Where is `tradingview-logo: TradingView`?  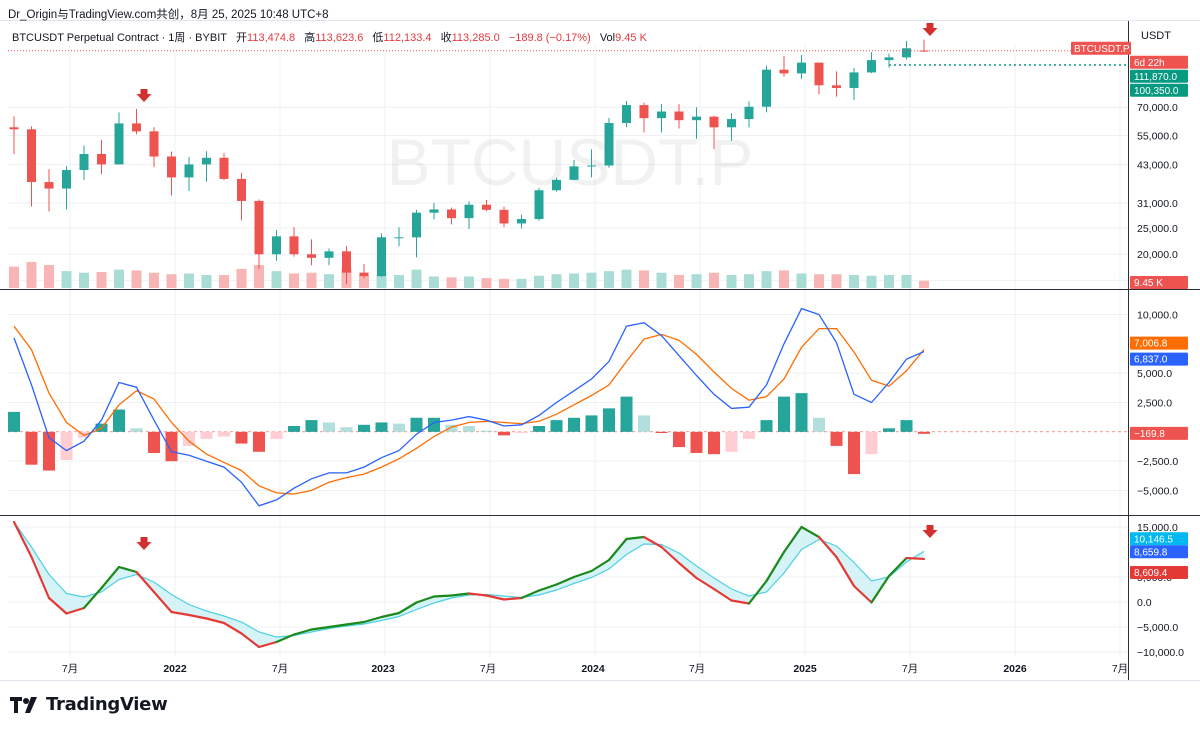
tradingview-logo: TradingView is located at coordinates (89, 704).